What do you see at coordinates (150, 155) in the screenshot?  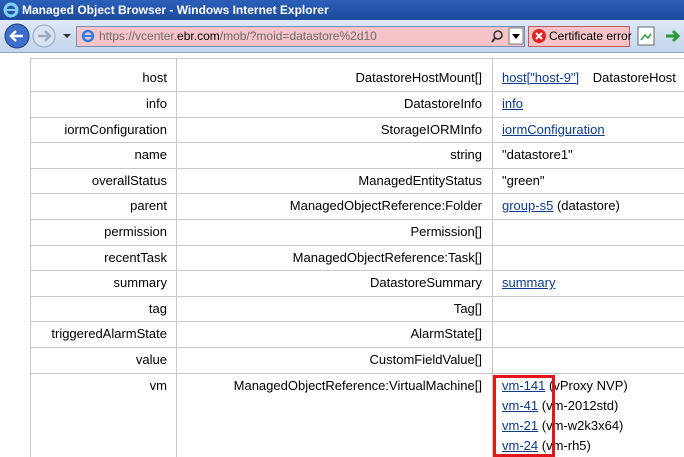 I see `property-name: name` at bounding box center [150, 155].